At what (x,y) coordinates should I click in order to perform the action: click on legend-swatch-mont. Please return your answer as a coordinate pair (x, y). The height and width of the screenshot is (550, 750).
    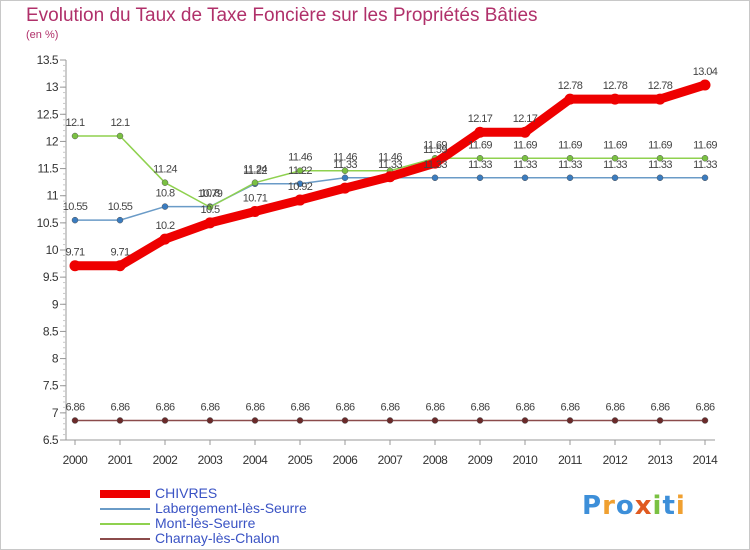
    Looking at the image, I should click on (125, 524).